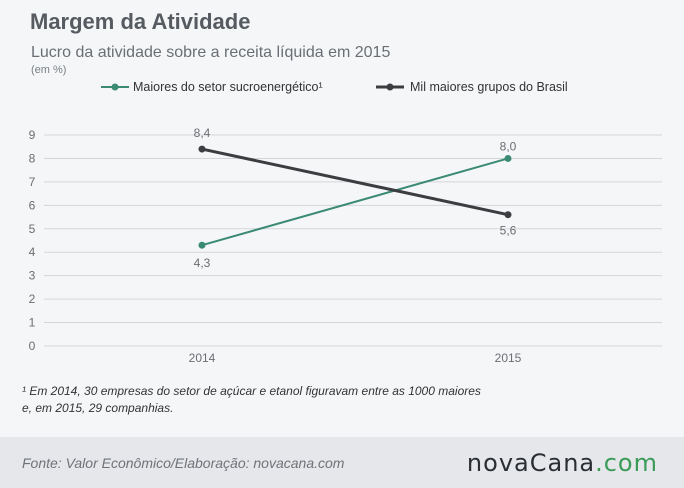  What do you see at coordinates (49, 70) in the screenshot?
I see `unit-label: (em %)` at bounding box center [49, 70].